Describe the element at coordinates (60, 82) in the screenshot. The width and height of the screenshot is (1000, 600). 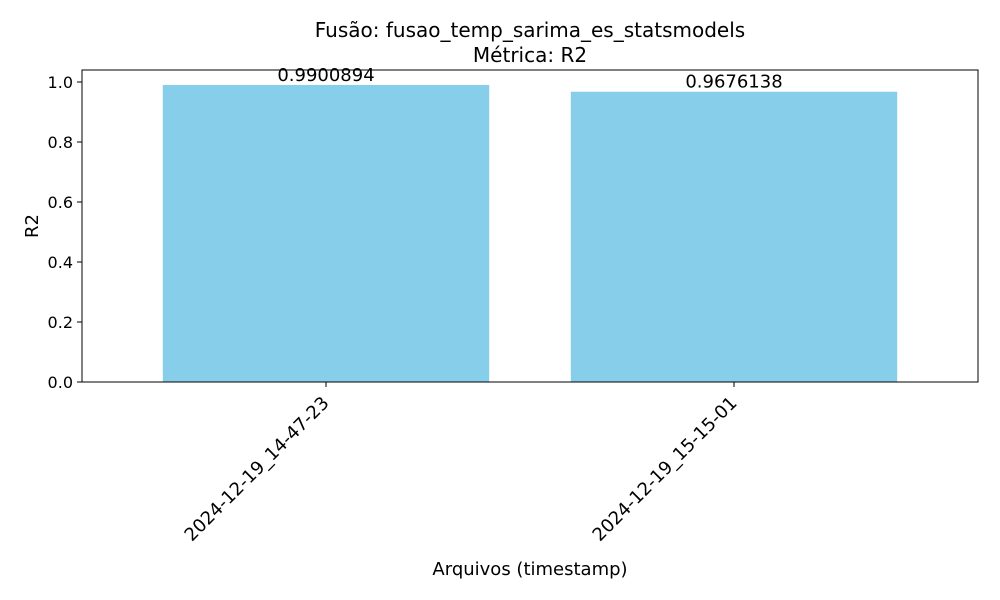
I see `y-tick-label: 1.0` at that location.